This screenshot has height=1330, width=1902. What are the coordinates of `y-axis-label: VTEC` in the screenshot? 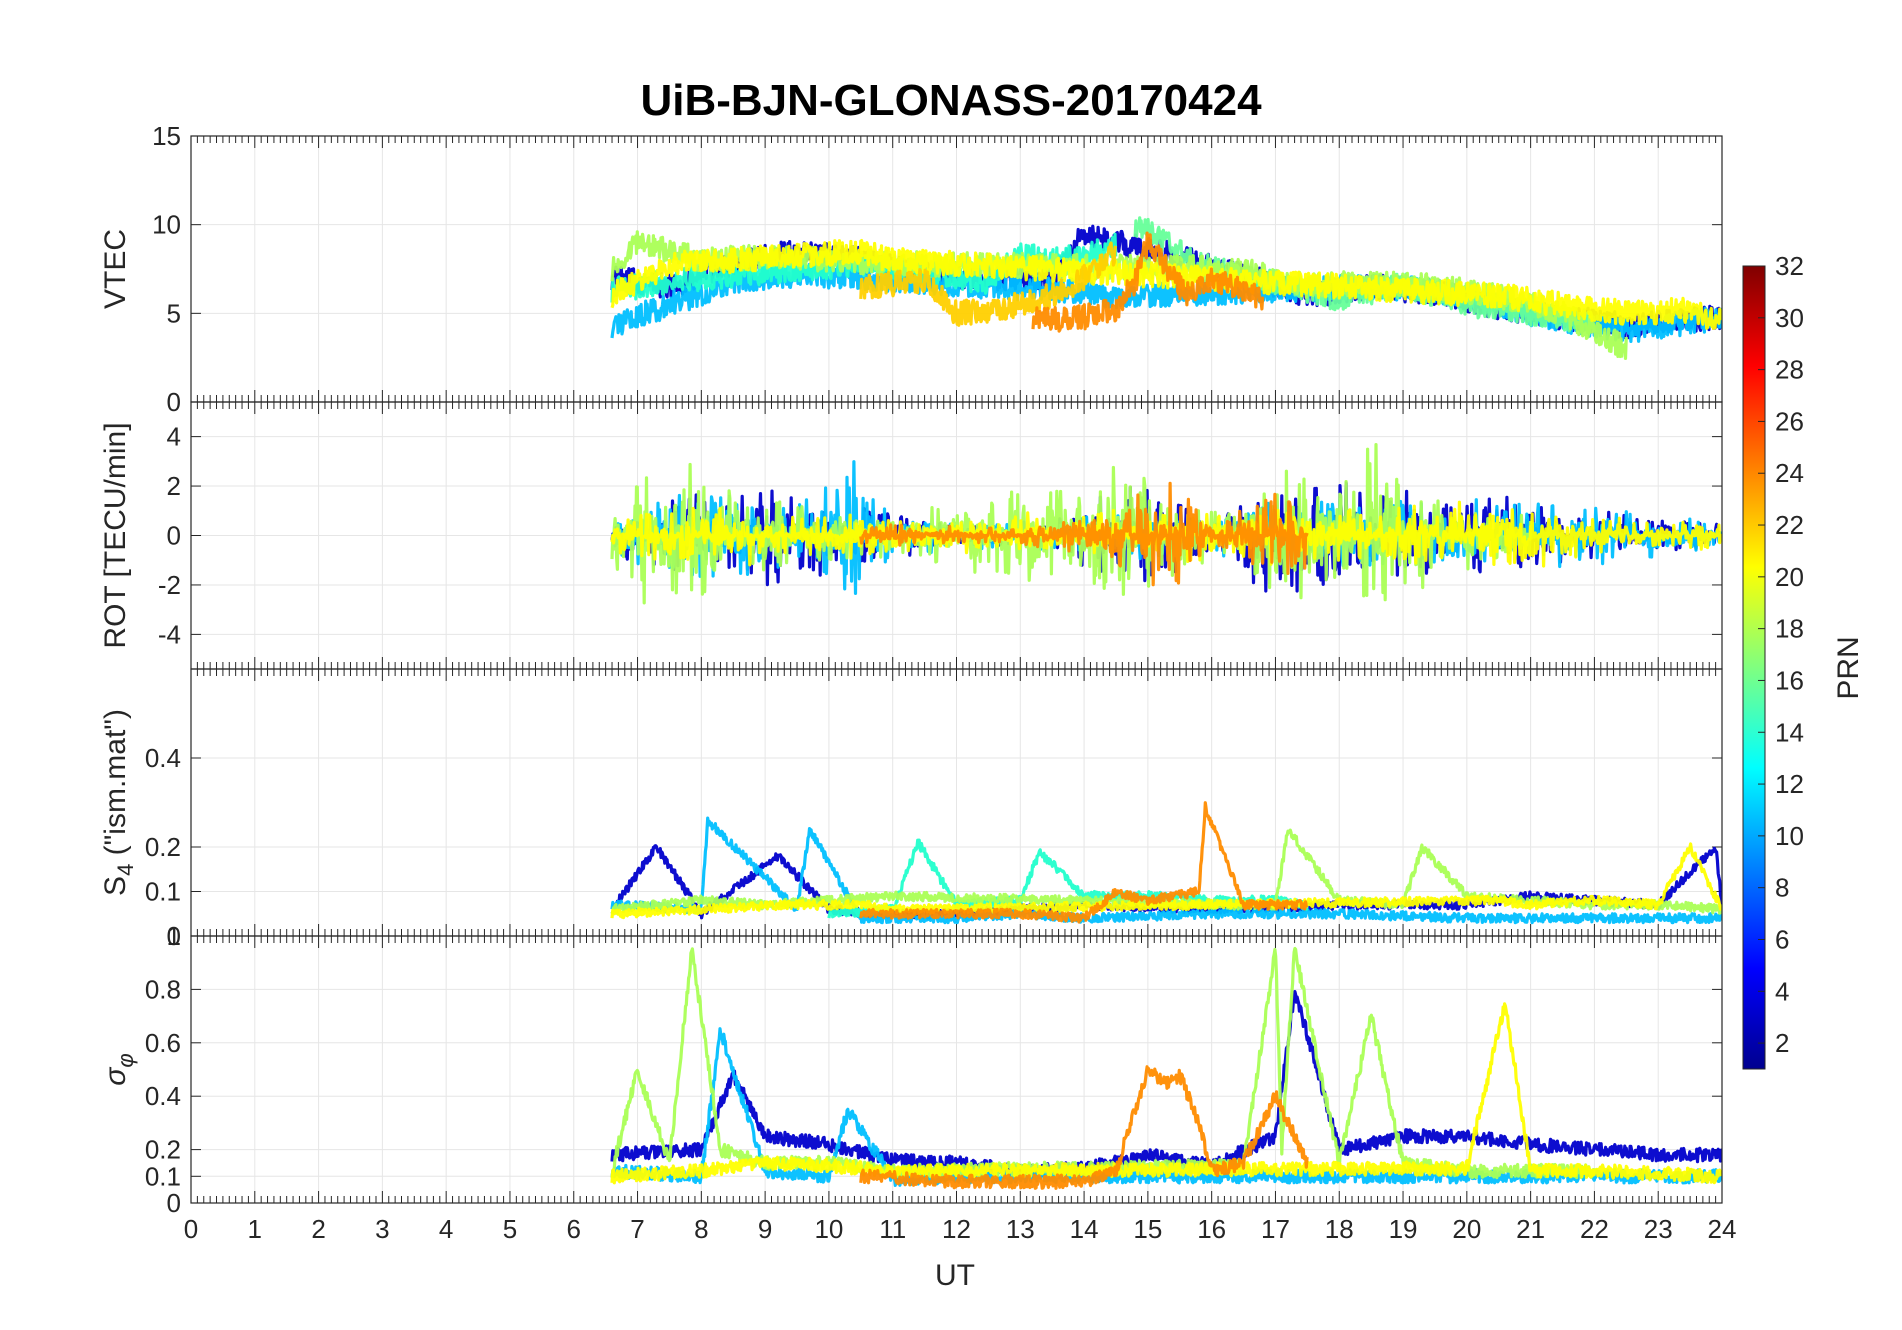 It's located at (115, 269).